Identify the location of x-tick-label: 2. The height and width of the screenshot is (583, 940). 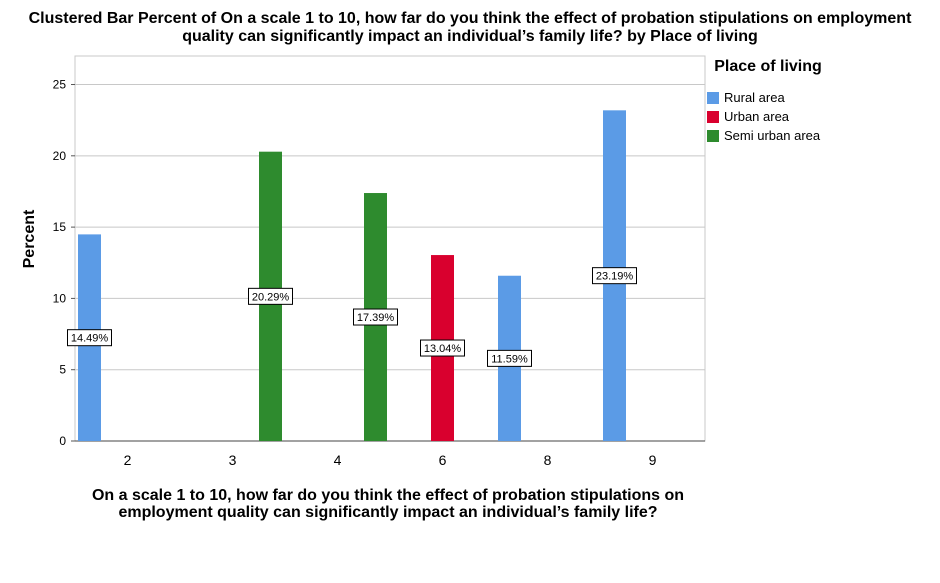
(128, 460).